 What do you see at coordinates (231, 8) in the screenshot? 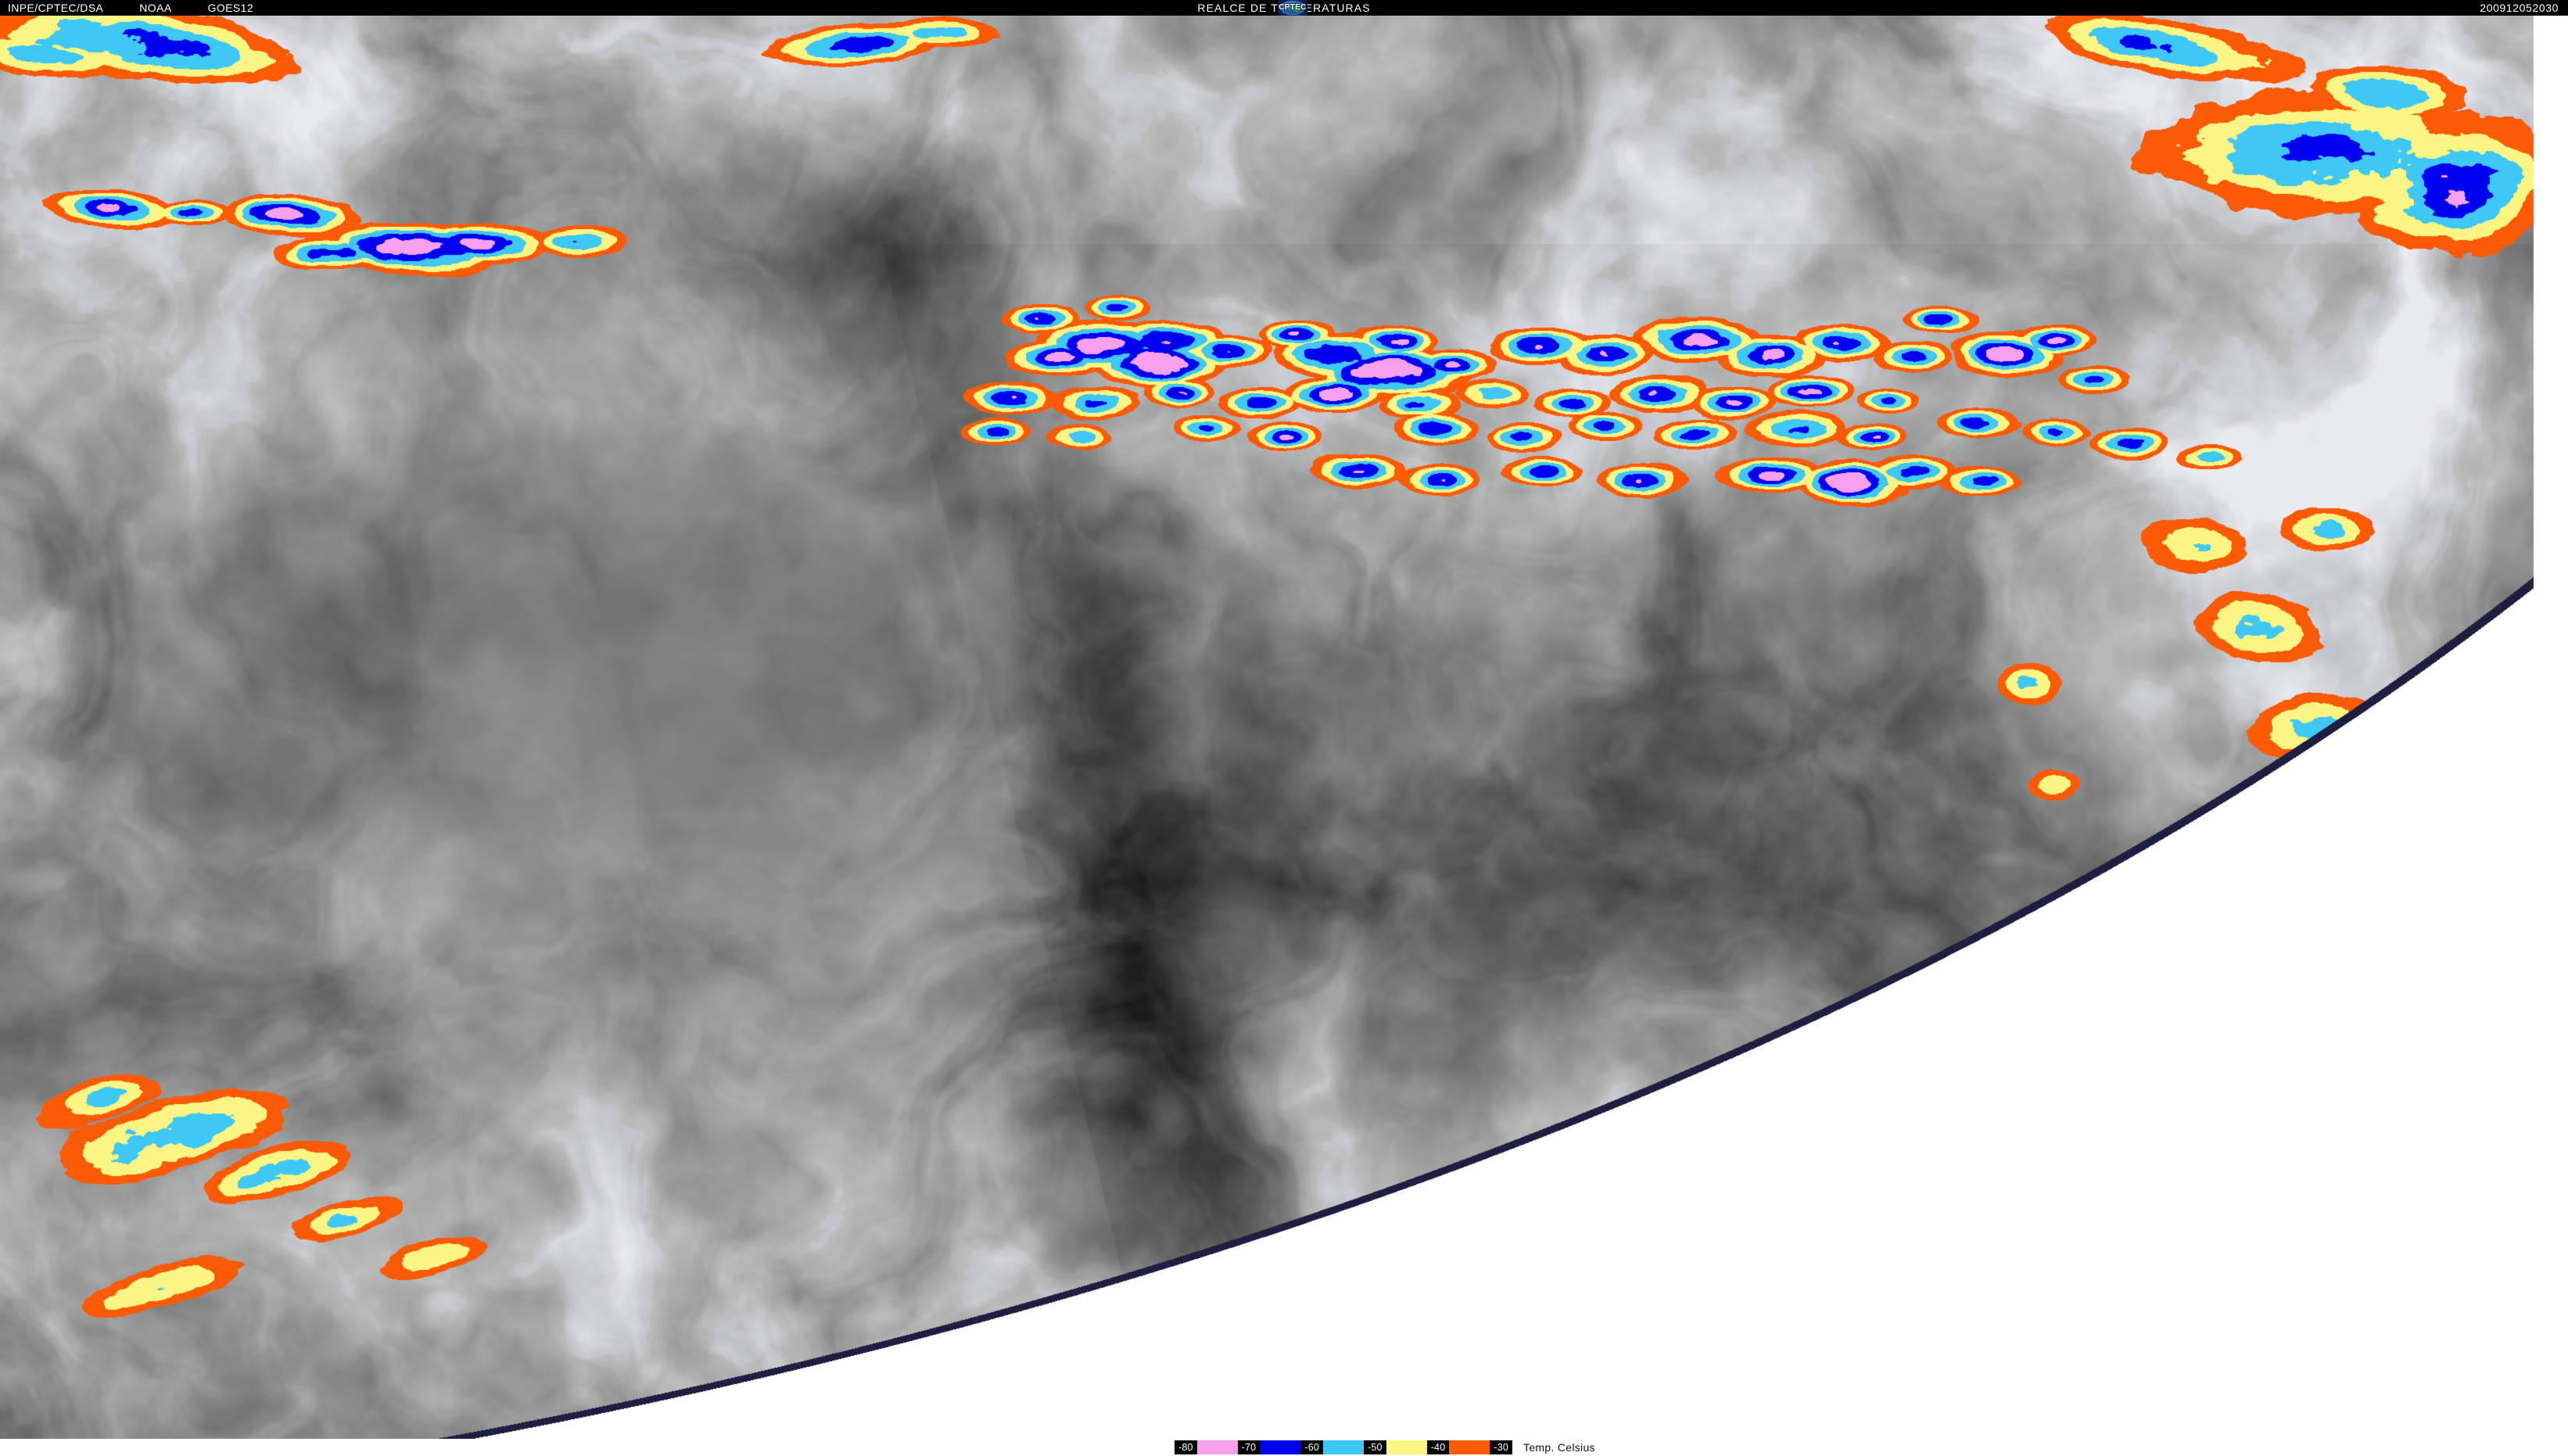
I see `satellite-label: GOES12` at bounding box center [231, 8].